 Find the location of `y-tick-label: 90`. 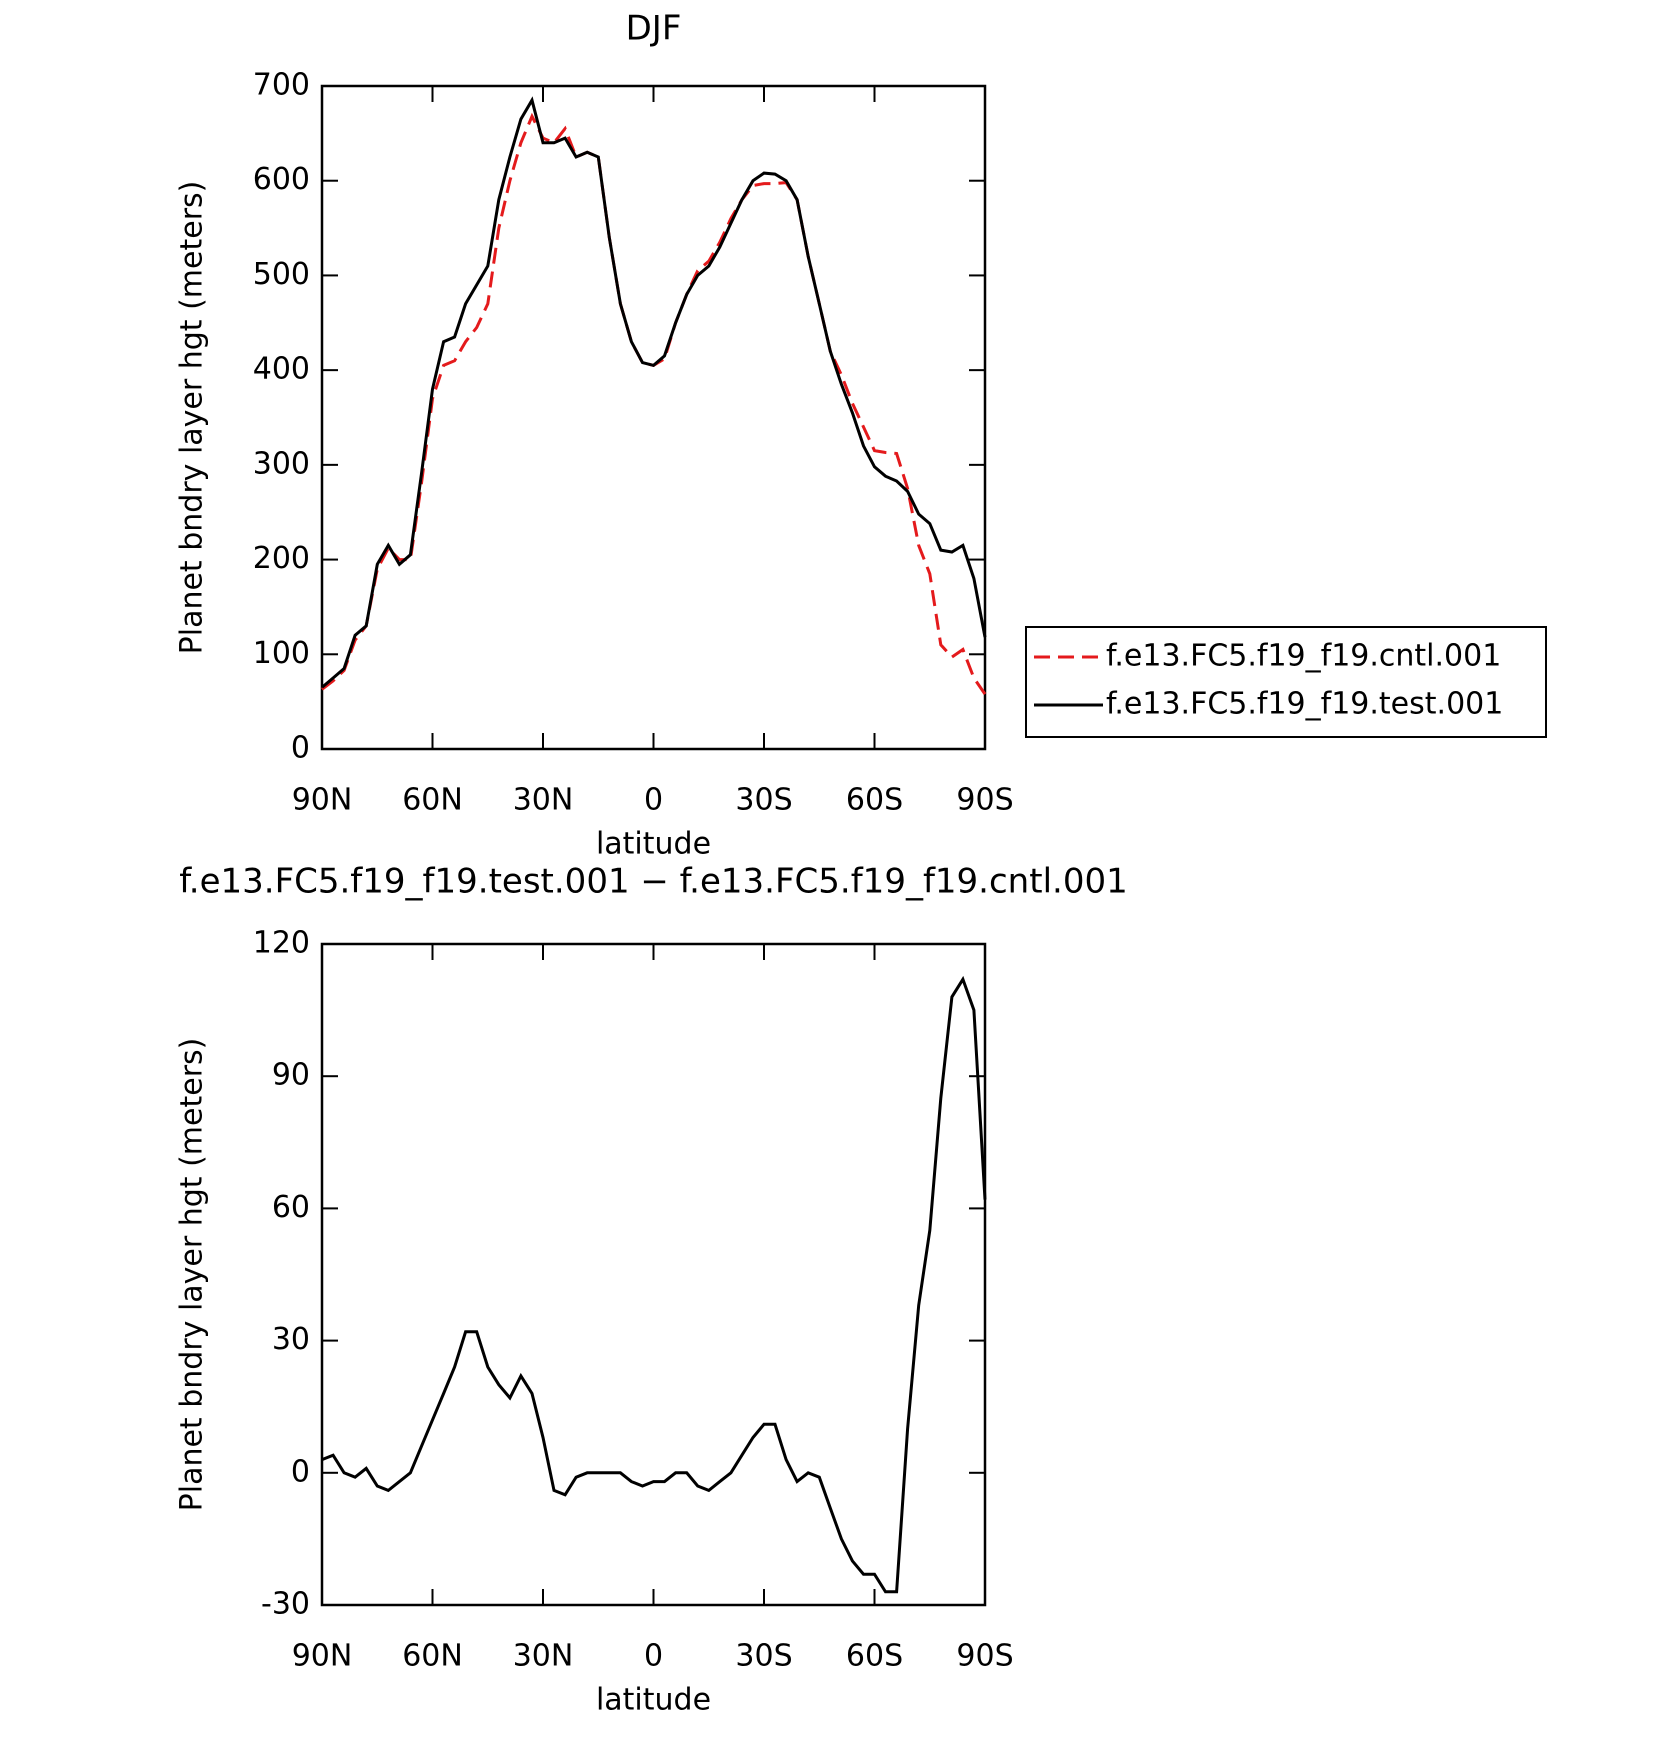

y-tick-label: 90 is located at coordinates (291, 1075).